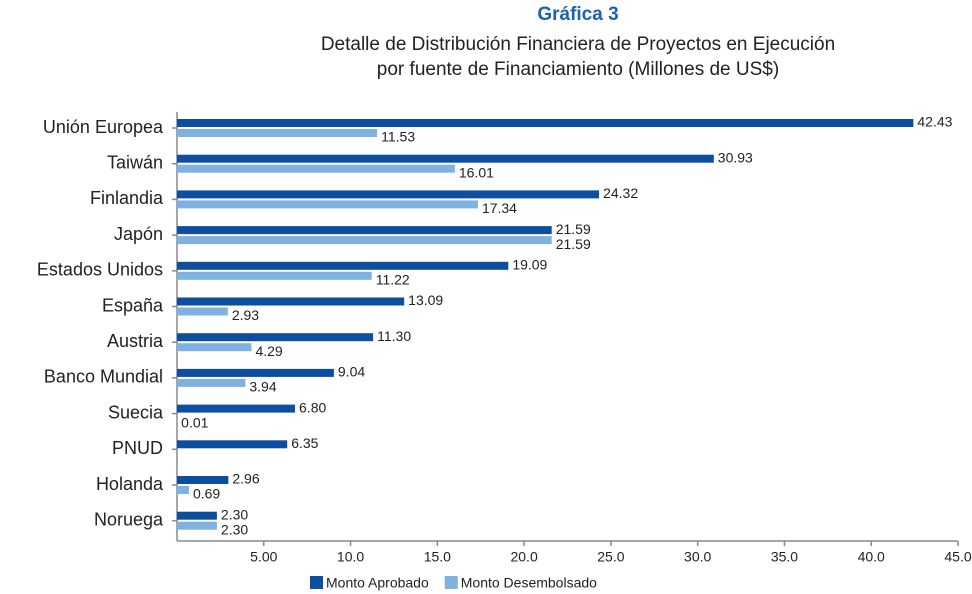 Image resolution: width=972 pixels, height=594 pixels. I want to click on chart-title: Gráfica 3, so click(577, 14).